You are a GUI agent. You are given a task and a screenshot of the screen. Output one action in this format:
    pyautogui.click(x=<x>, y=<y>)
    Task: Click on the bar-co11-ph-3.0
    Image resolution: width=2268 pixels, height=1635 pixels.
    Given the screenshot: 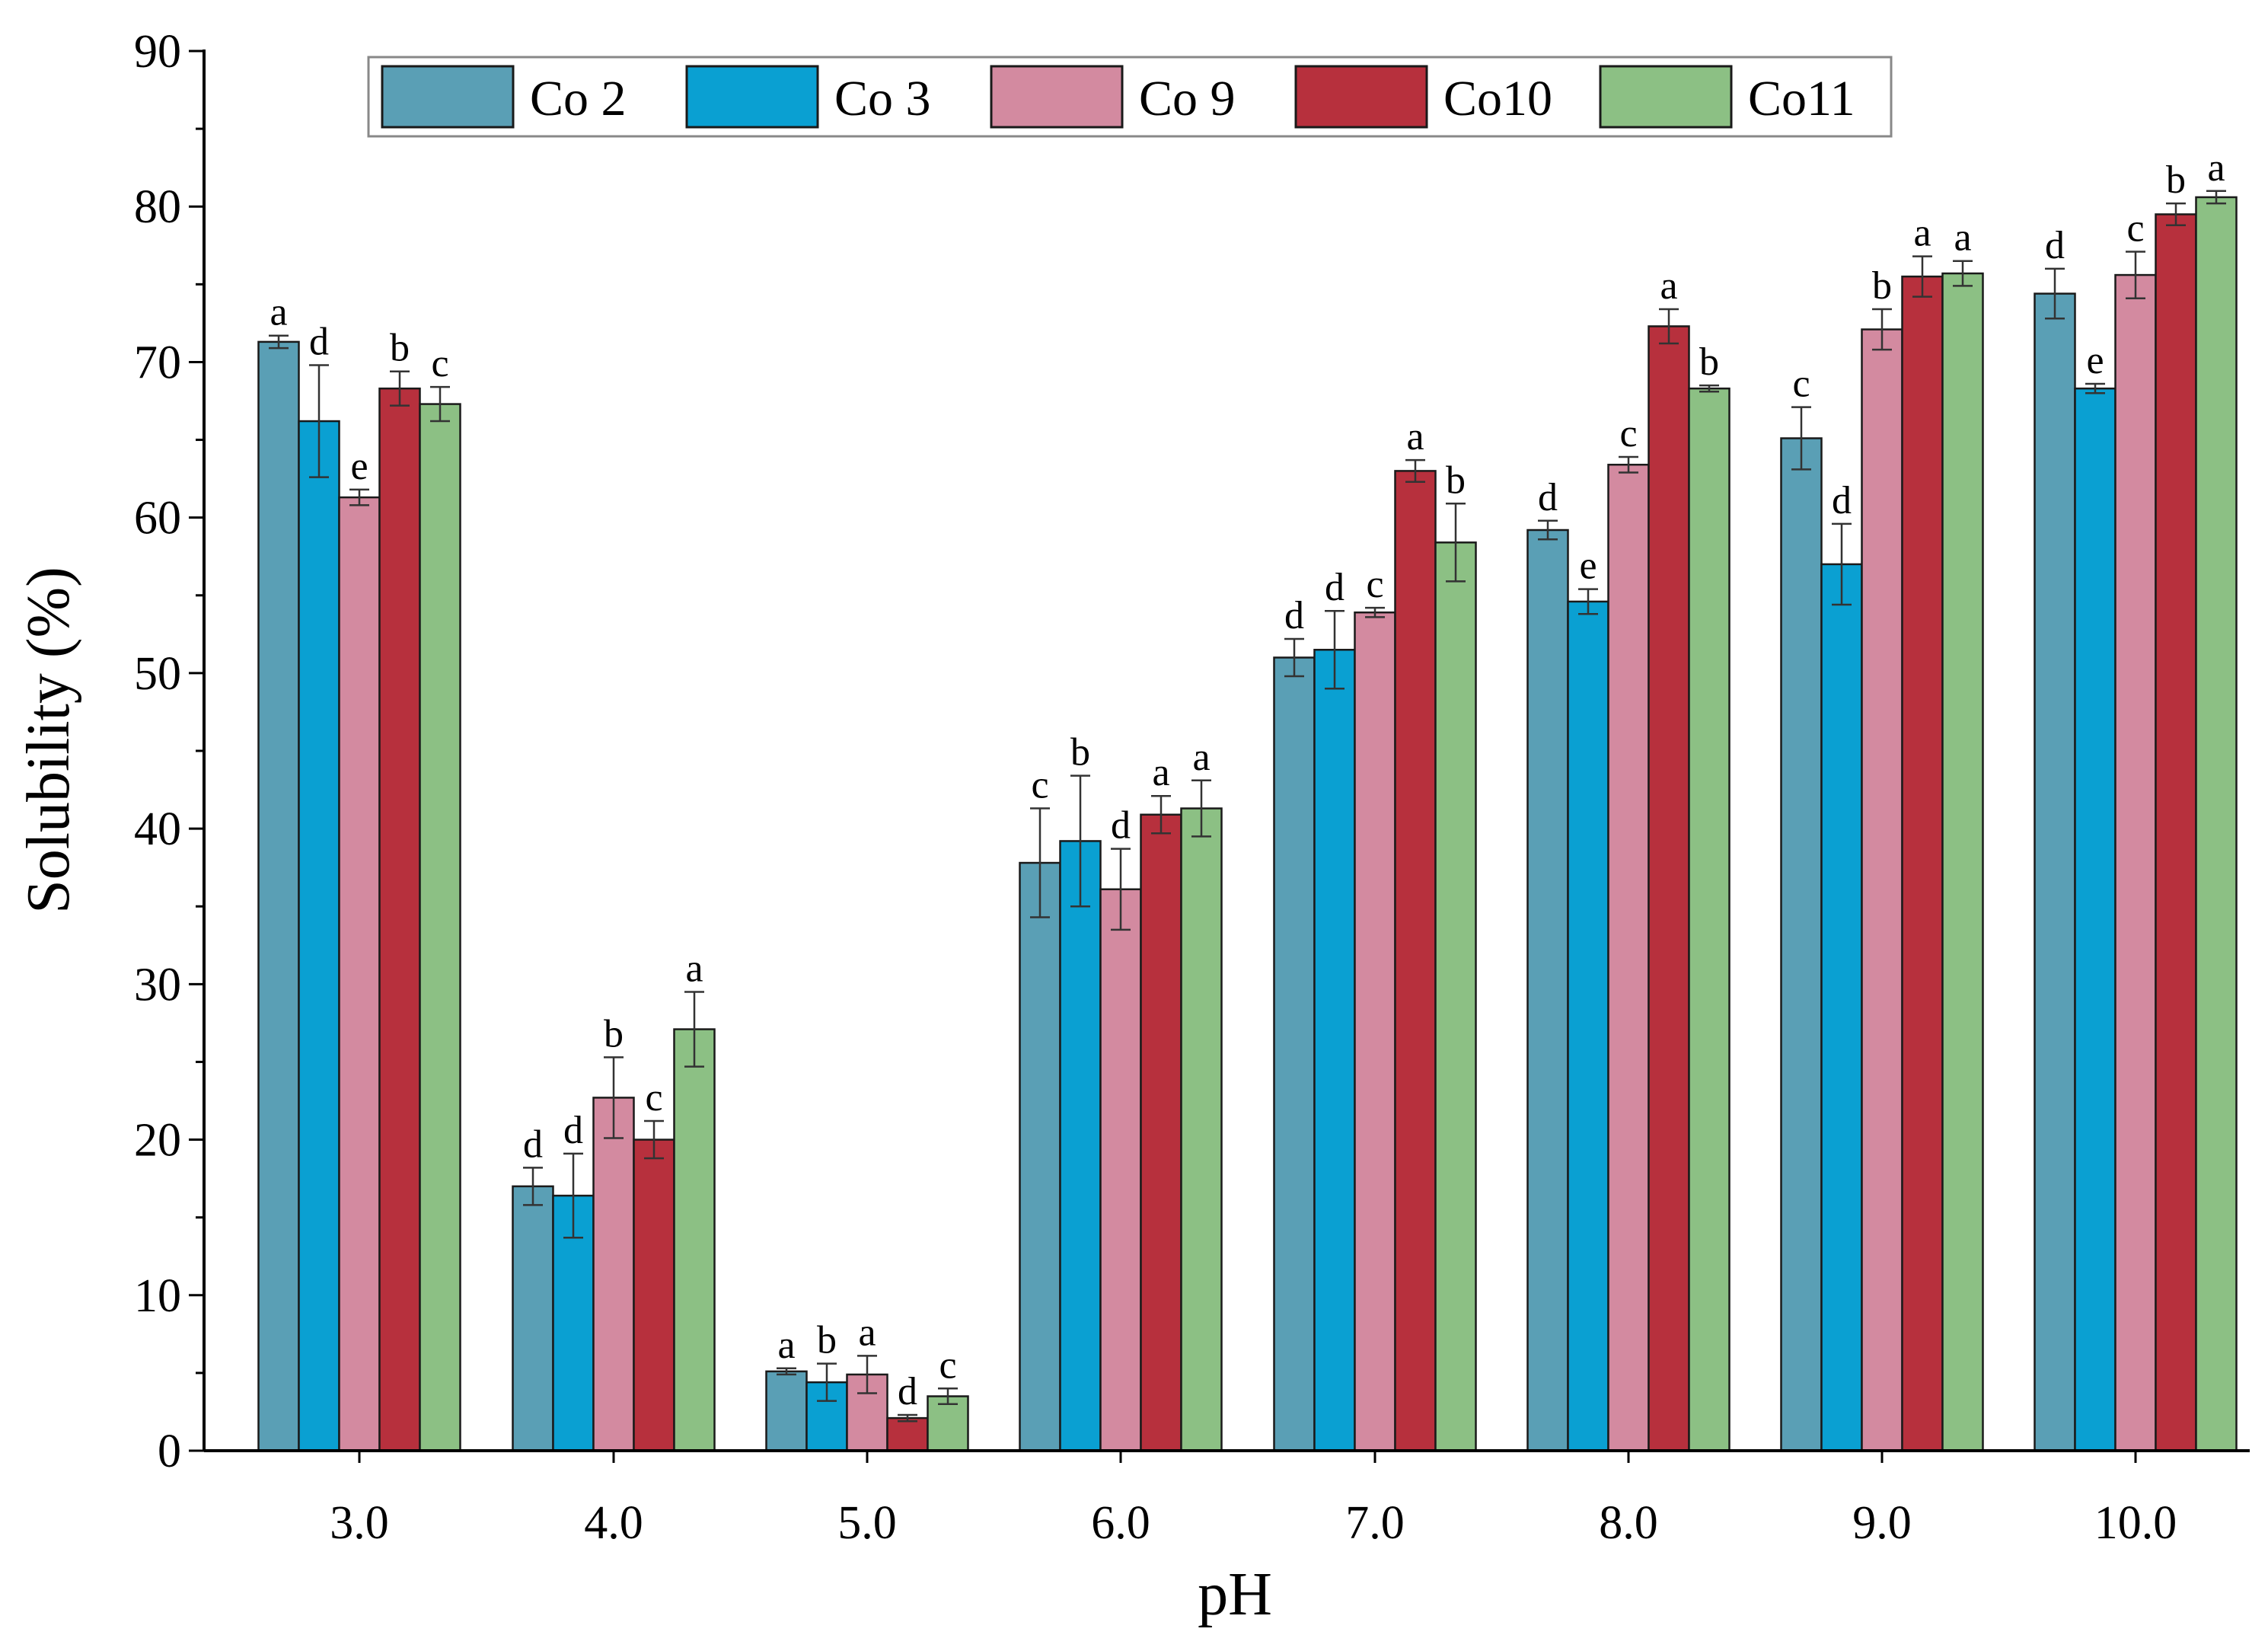 What is the action you would take?
    pyautogui.click(x=440, y=928)
    